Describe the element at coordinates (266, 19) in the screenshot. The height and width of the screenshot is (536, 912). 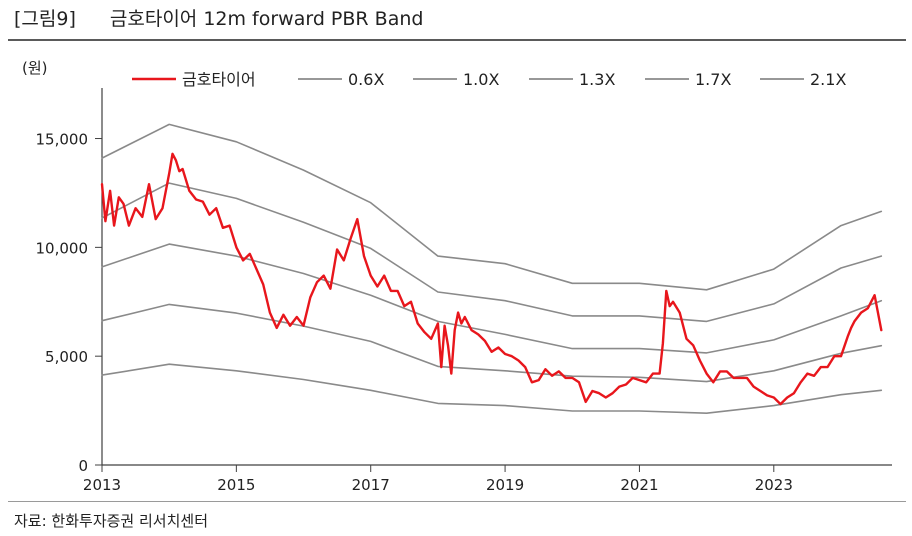
I see `figure-title-text: 금호타이어 12m forward PBR Band` at that location.